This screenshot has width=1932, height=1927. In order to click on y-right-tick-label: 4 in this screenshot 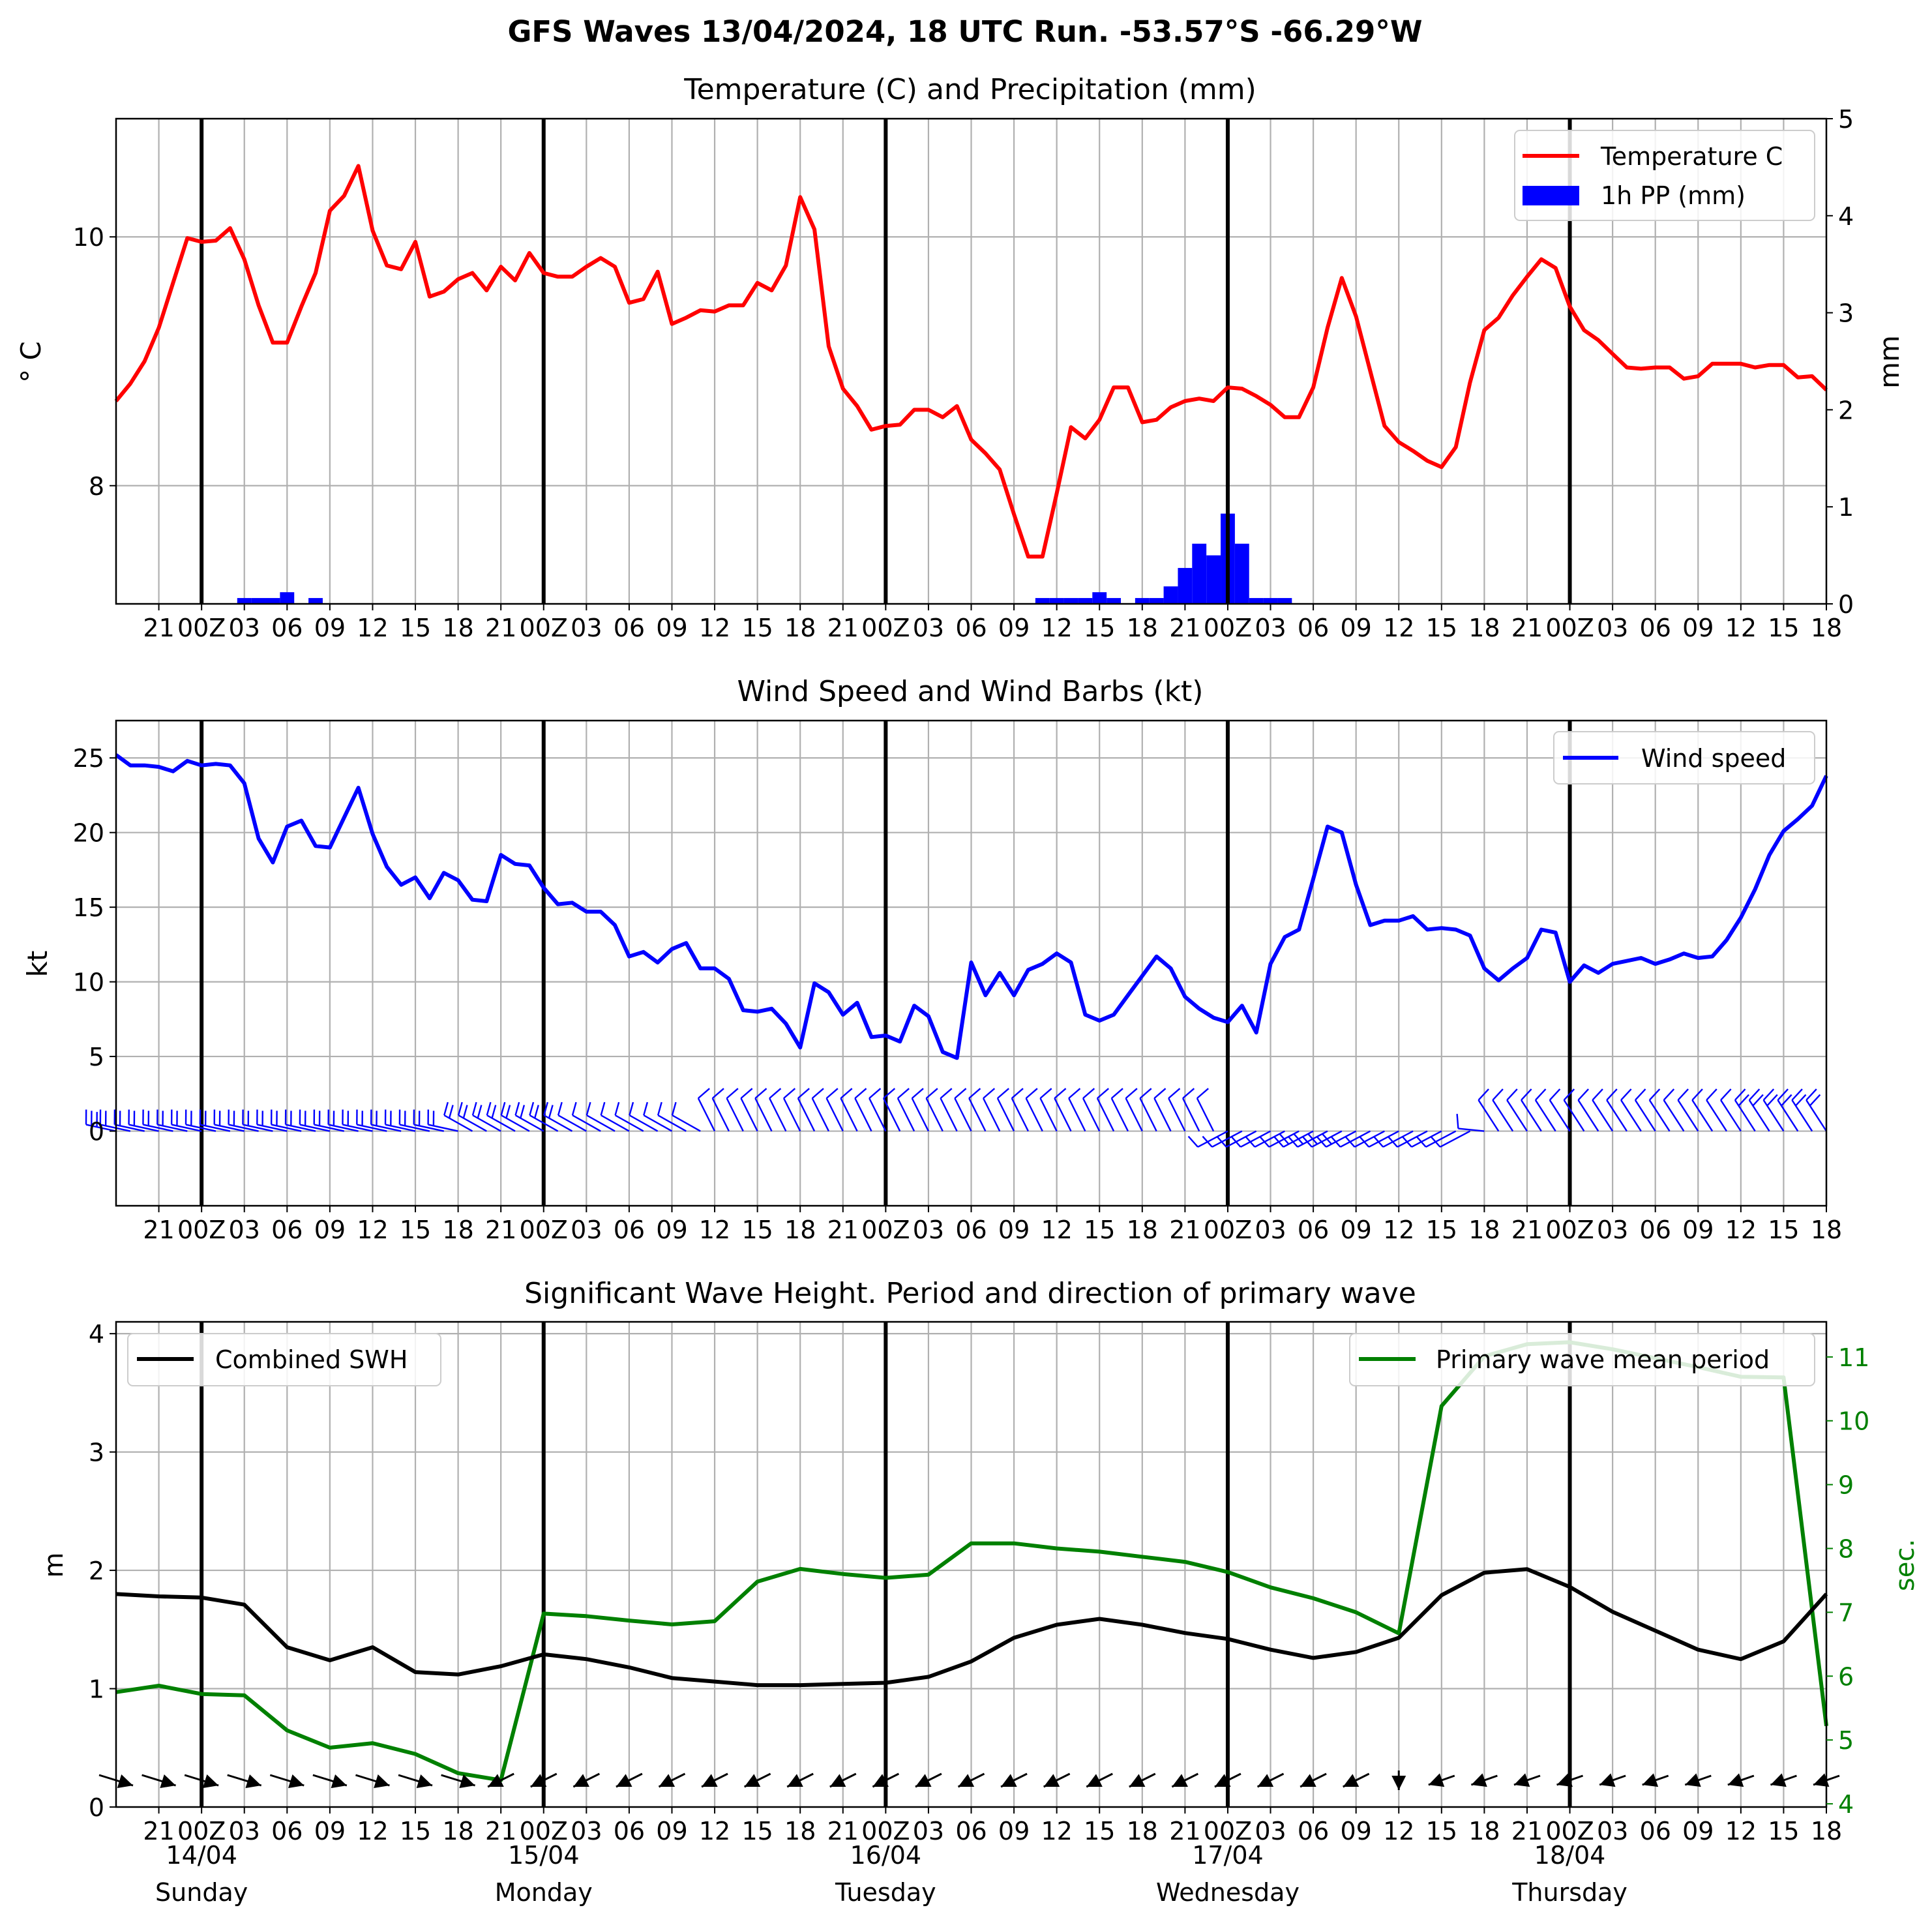, I will do `click(1846, 1805)`.